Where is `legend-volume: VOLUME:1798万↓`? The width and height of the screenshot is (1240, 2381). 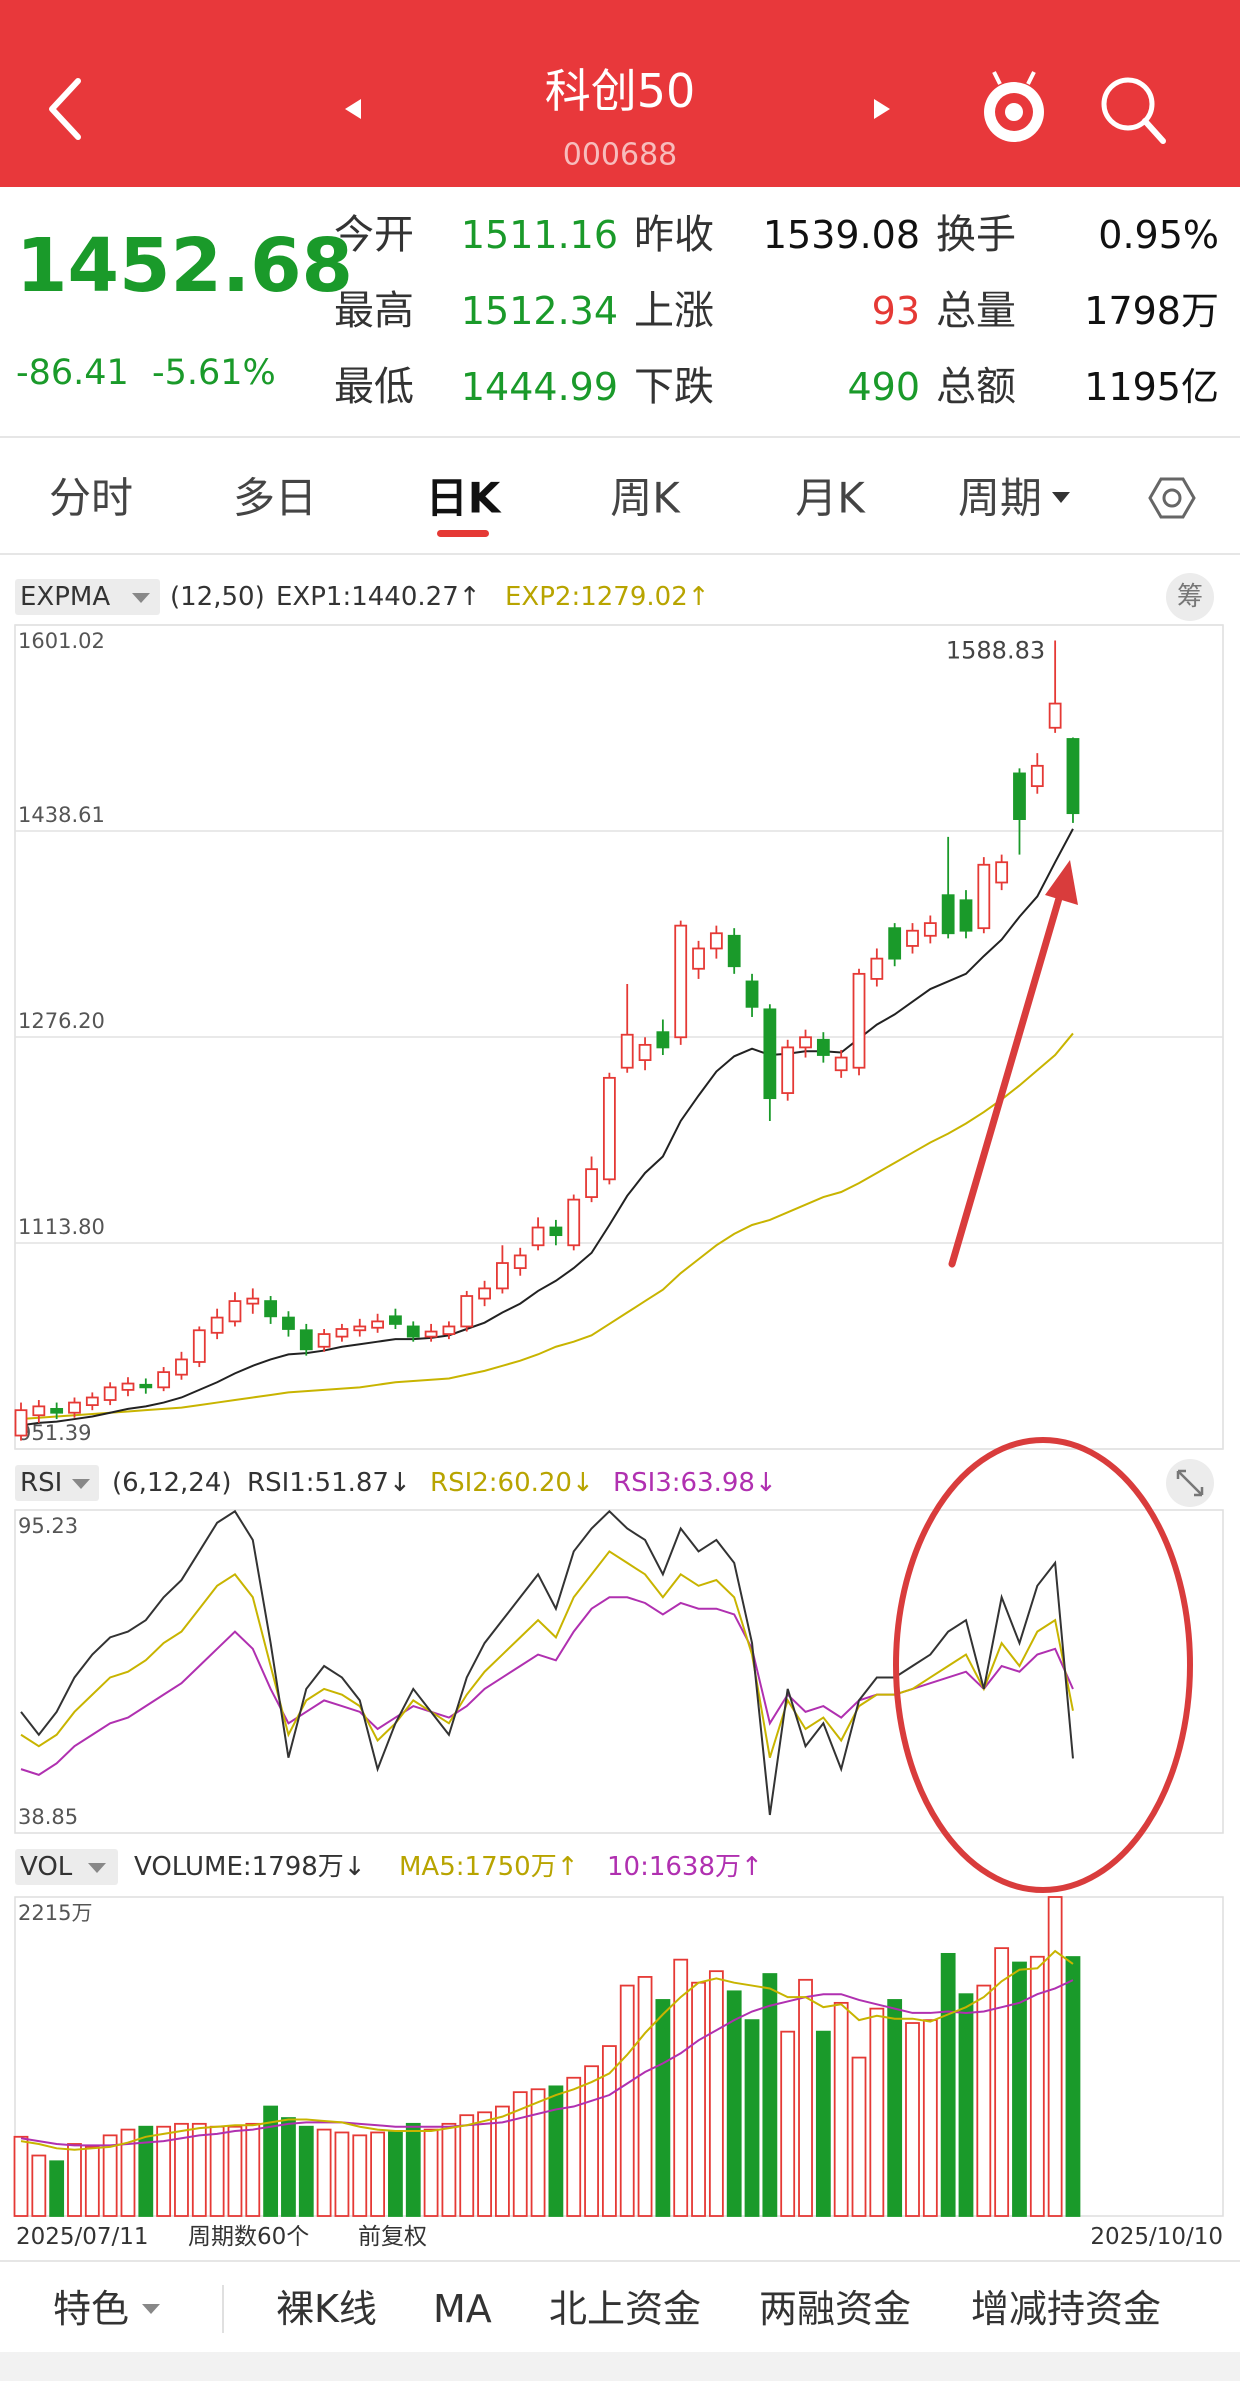
legend-volume: VOLUME:1798万↓ is located at coordinates (250, 1867).